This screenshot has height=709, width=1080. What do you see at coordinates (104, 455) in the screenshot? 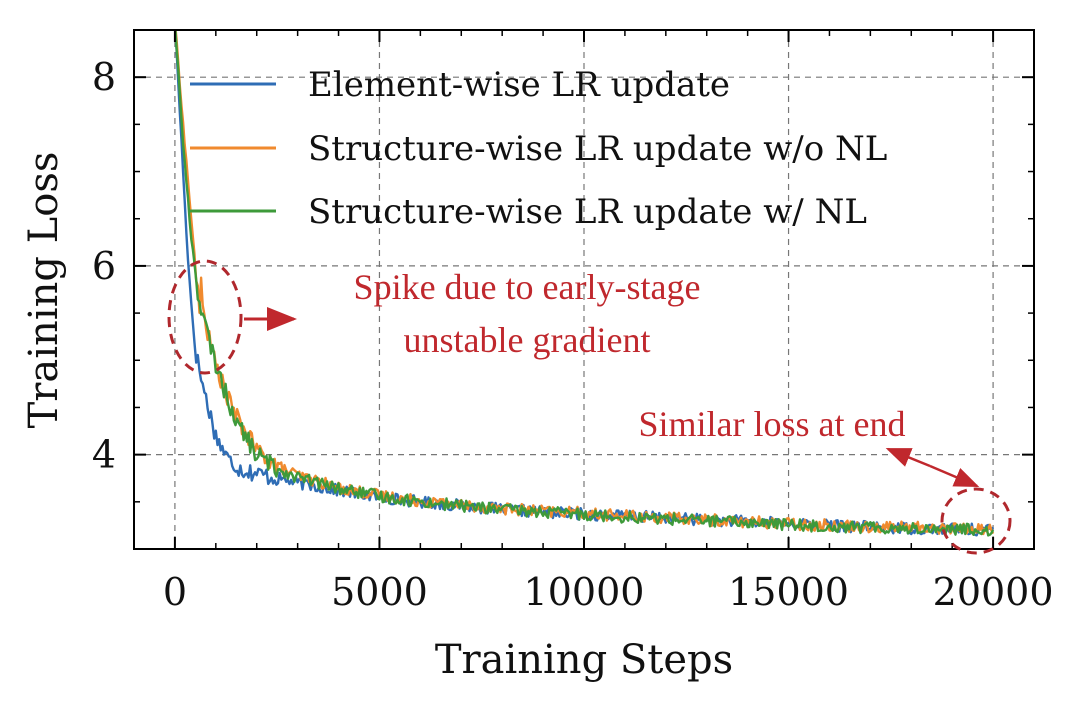
I see `y-tick-label: 4` at bounding box center [104, 455].